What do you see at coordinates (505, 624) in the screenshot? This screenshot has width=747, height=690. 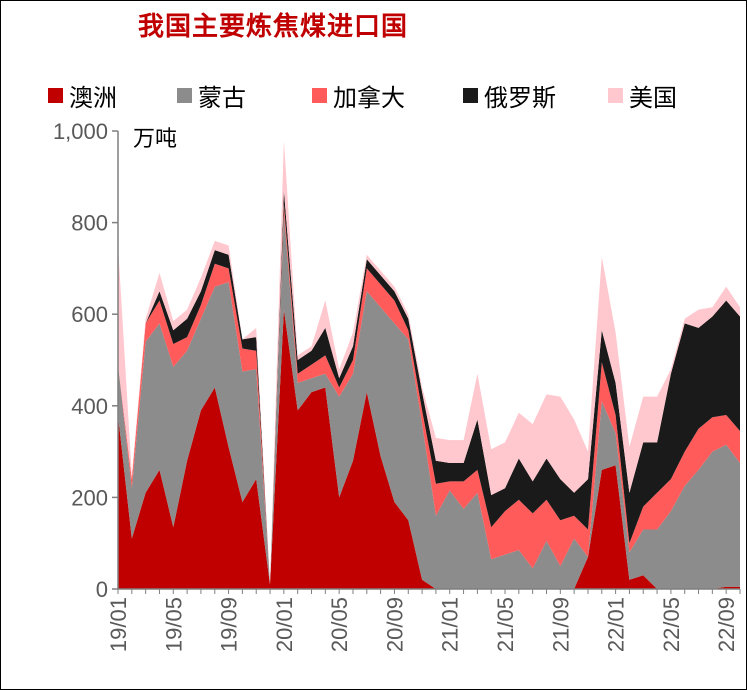 I see `x-tick-label: 21/05` at bounding box center [505, 624].